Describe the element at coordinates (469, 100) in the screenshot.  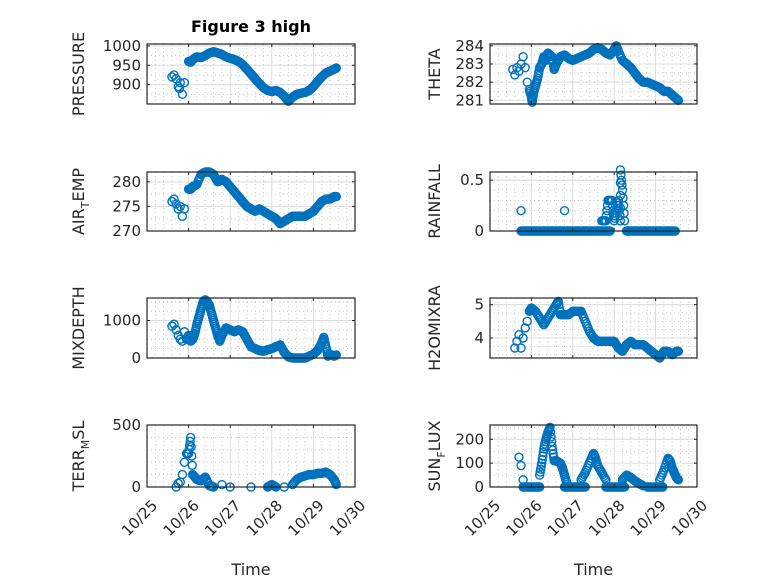
I see `y-tick-label: 281` at that location.